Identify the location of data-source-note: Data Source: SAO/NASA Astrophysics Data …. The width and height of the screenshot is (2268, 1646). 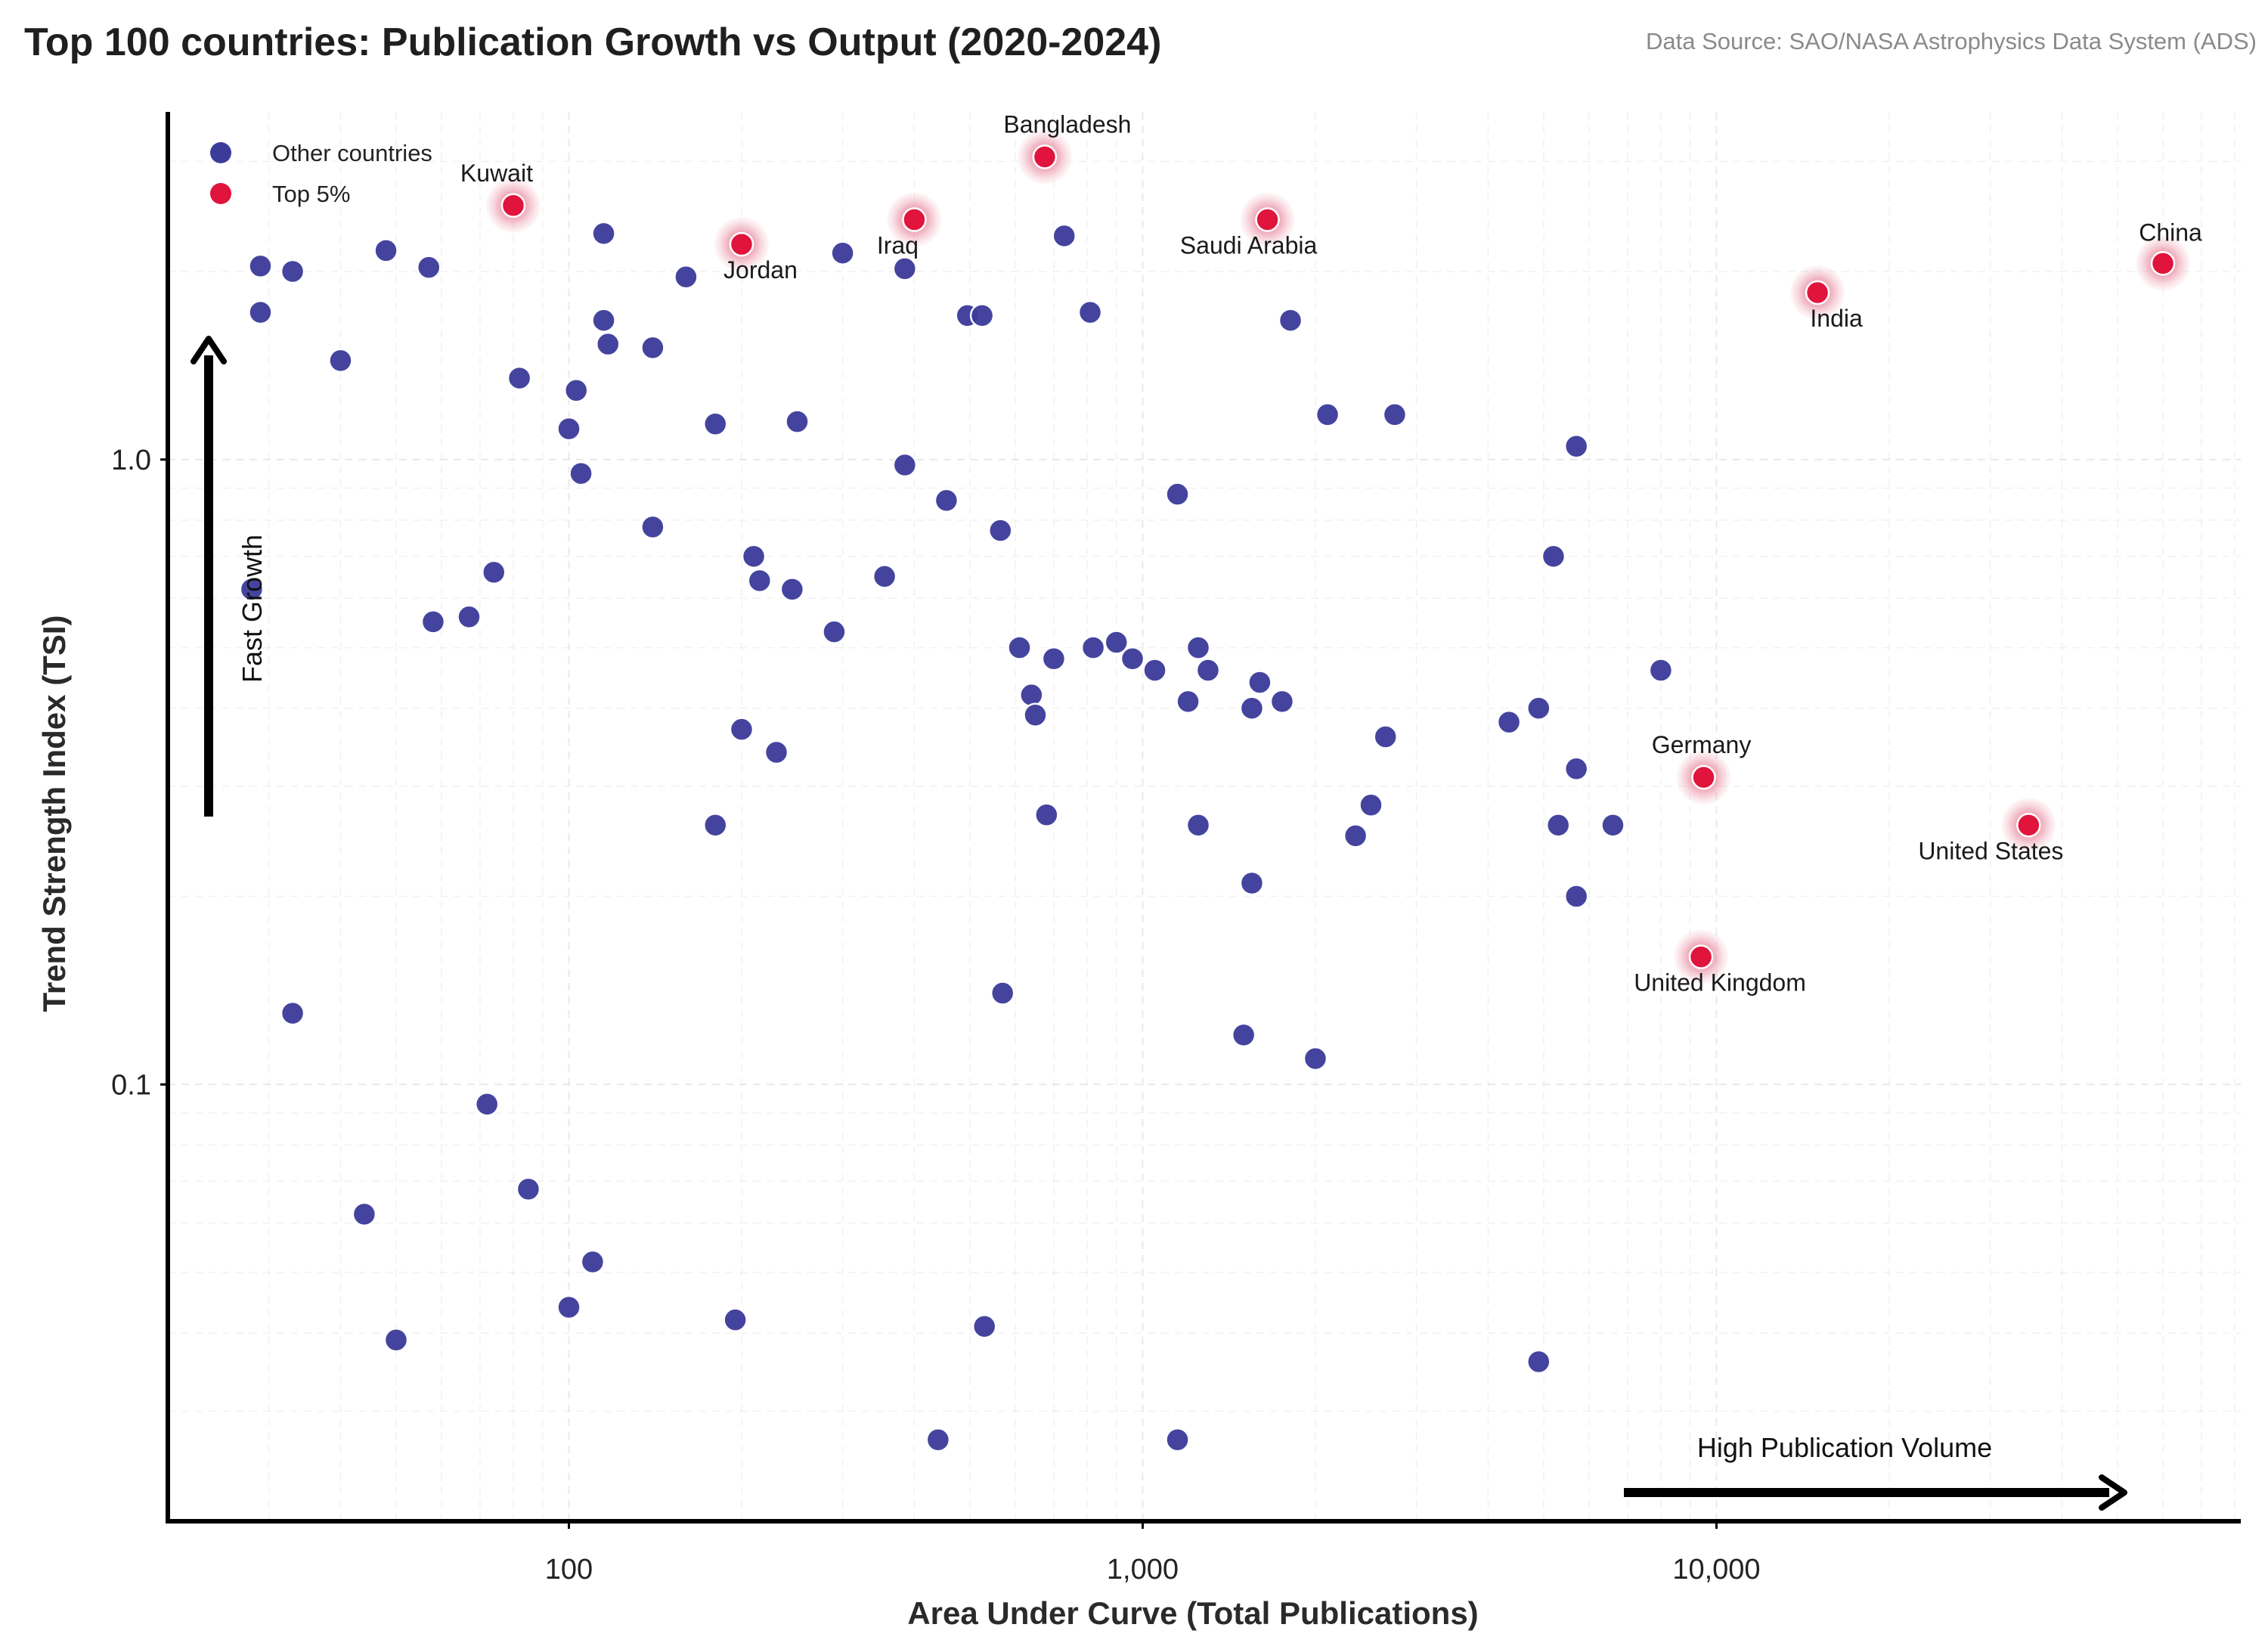
(1951, 41).